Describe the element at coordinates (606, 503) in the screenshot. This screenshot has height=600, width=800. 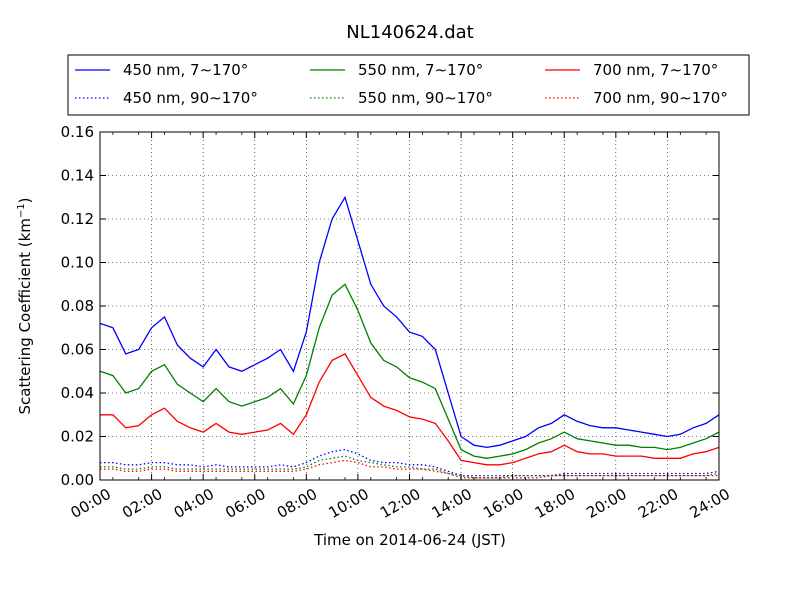
I see `x-tick-label: 20:00` at that location.